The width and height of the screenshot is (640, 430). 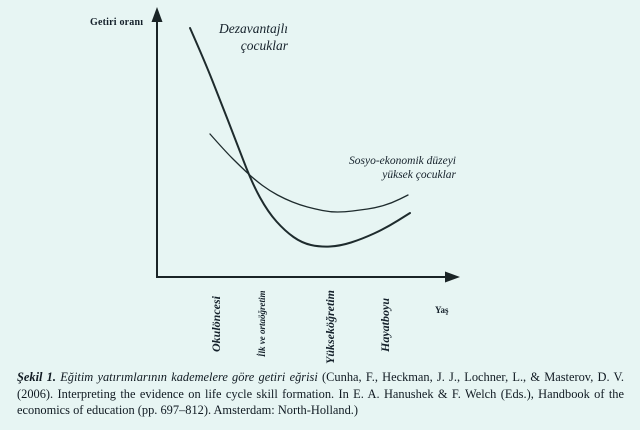 What do you see at coordinates (36, 377) in the screenshot?
I see `caption-figure-number: Şekil 1.` at bounding box center [36, 377].